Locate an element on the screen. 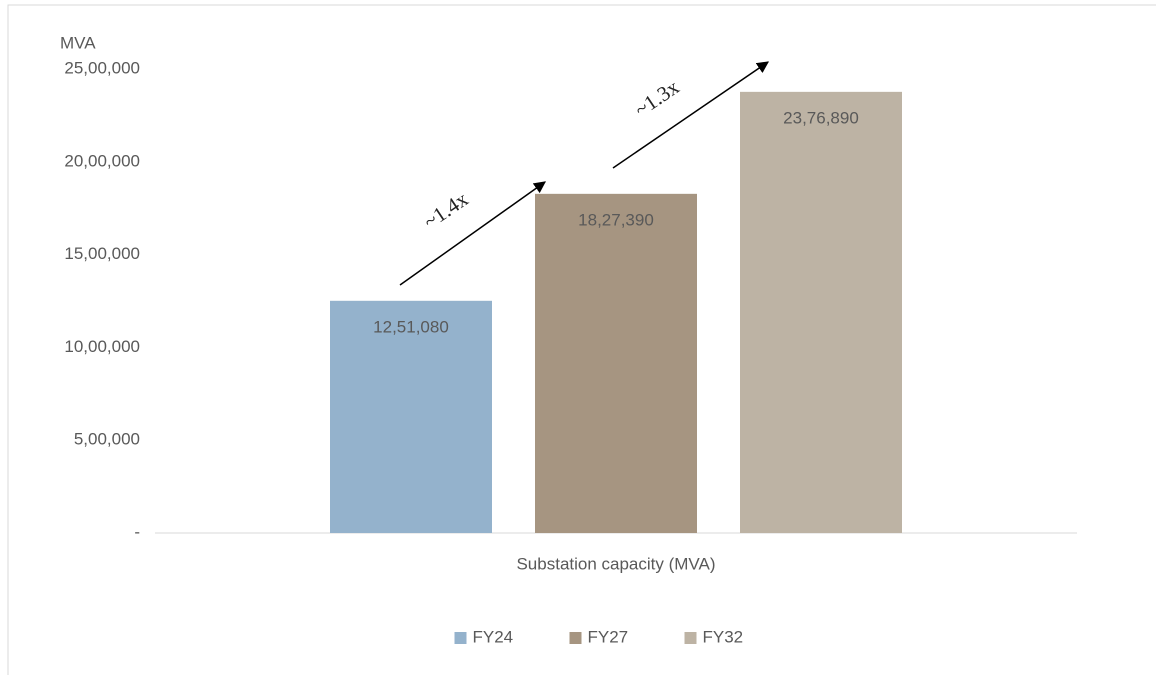 The width and height of the screenshot is (1156, 680). legend-label: FY24 is located at coordinates (493, 636).